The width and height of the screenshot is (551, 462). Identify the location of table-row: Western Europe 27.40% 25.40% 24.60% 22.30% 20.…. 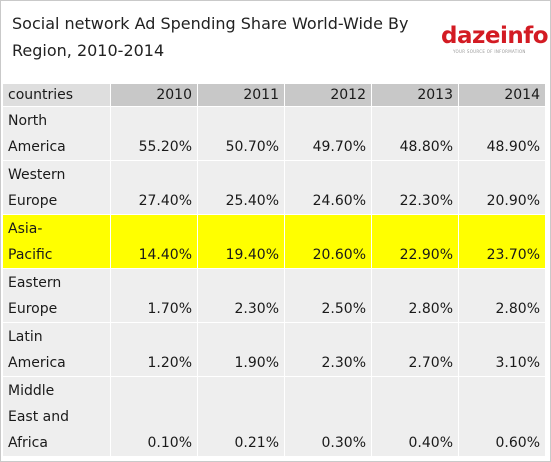
(274, 187).